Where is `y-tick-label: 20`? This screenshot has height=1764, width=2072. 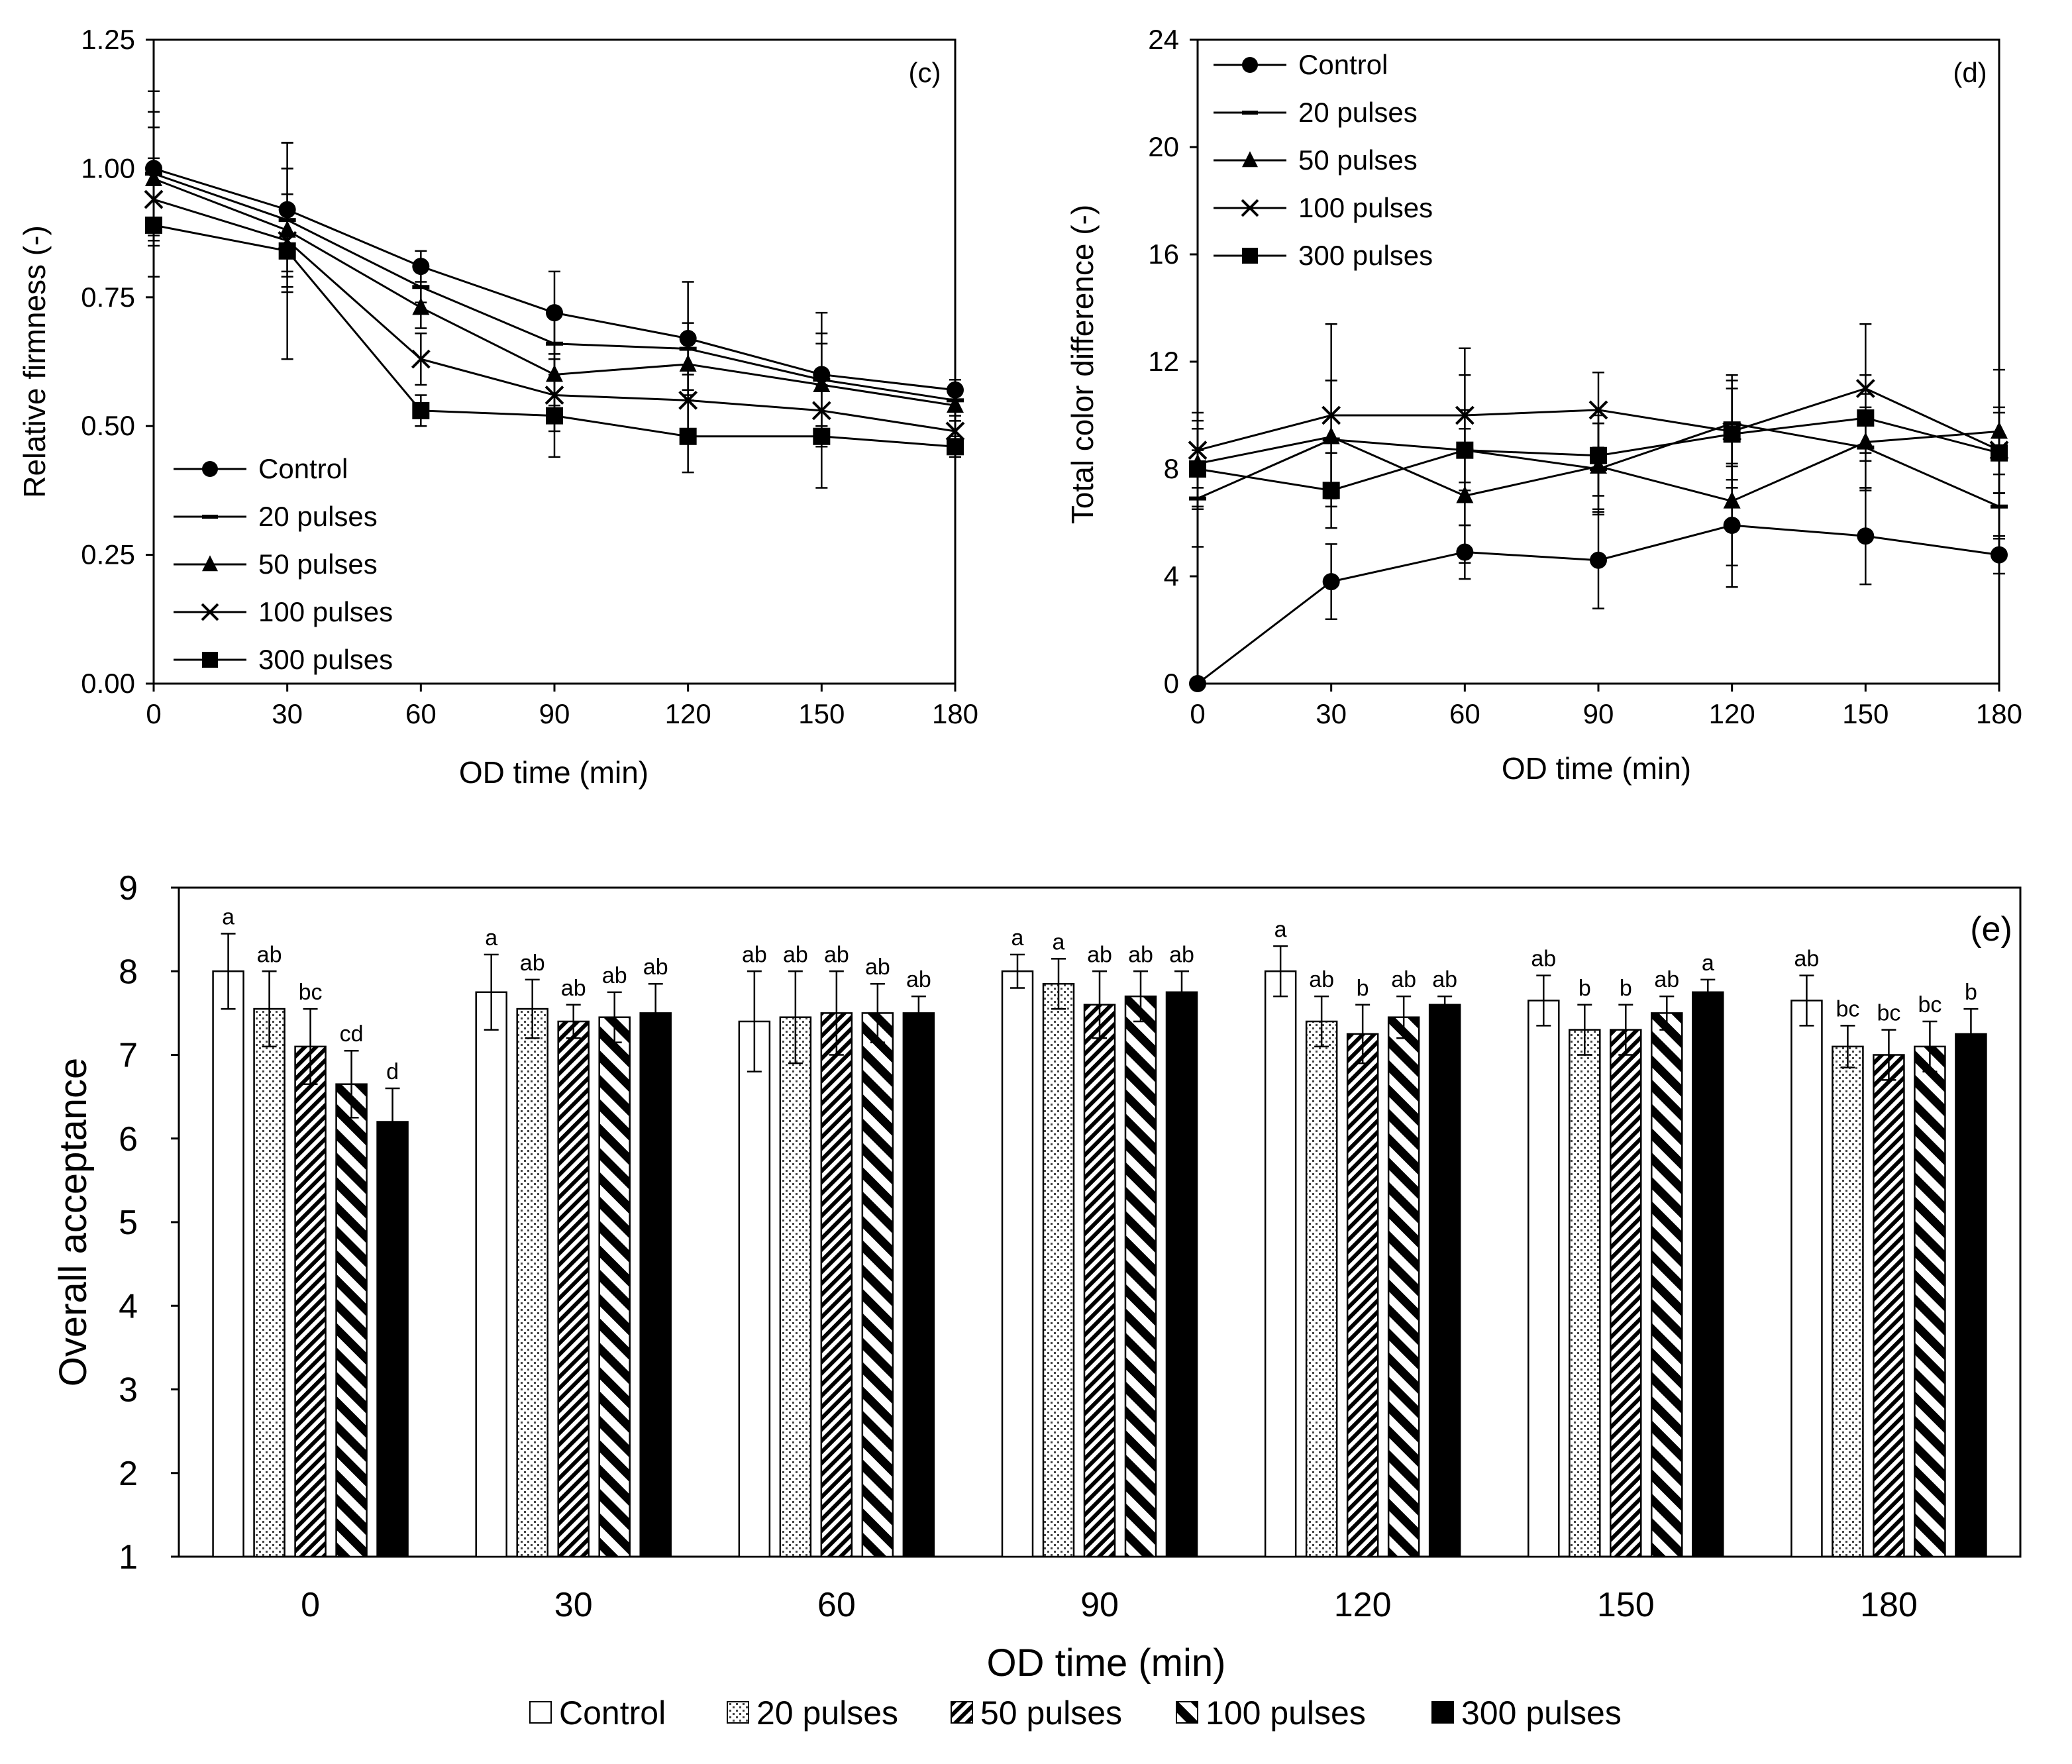
y-tick-label: 20 is located at coordinates (1163, 146).